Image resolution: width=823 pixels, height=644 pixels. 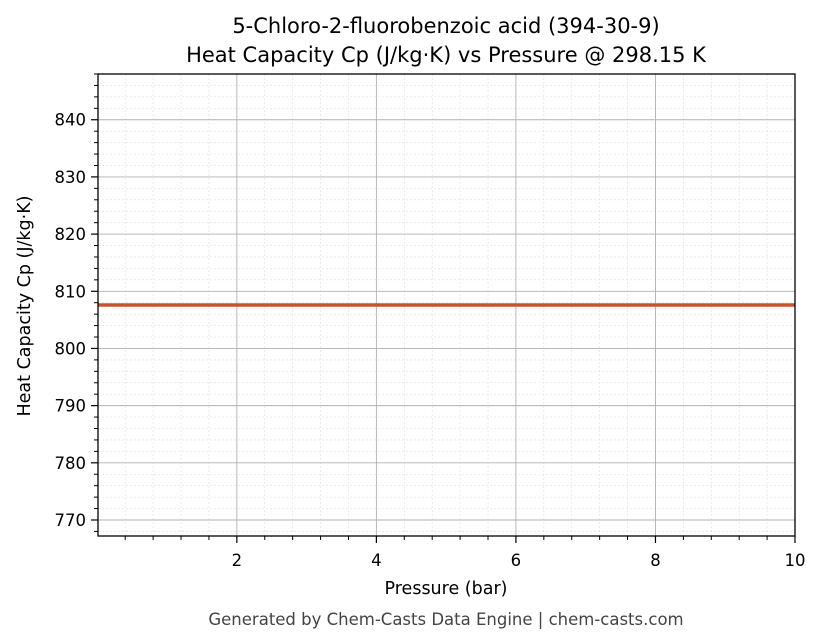 I want to click on y-tick-label: 800, so click(x=71, y=348).